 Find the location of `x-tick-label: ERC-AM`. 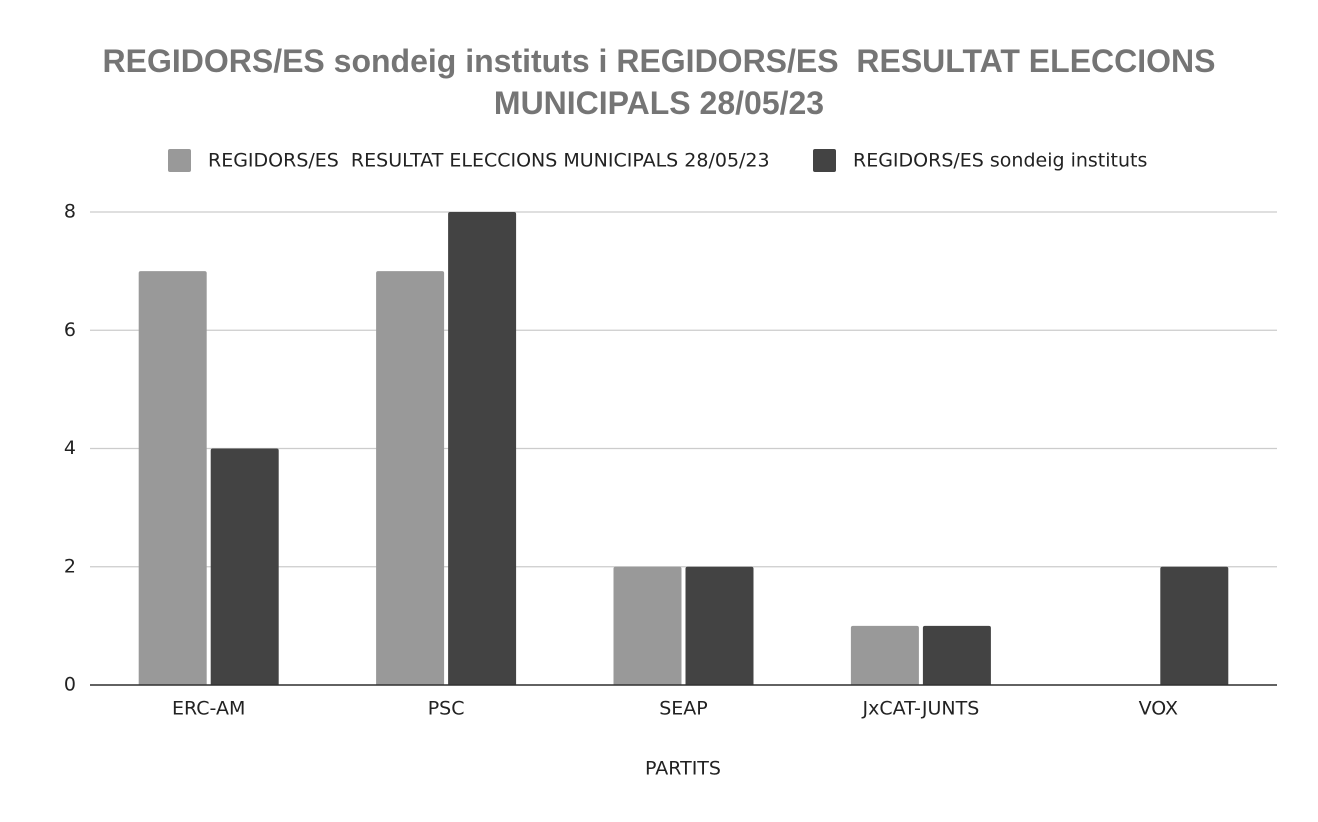

x-tick-label: ERC-AM is located at coordinates (208, 709).